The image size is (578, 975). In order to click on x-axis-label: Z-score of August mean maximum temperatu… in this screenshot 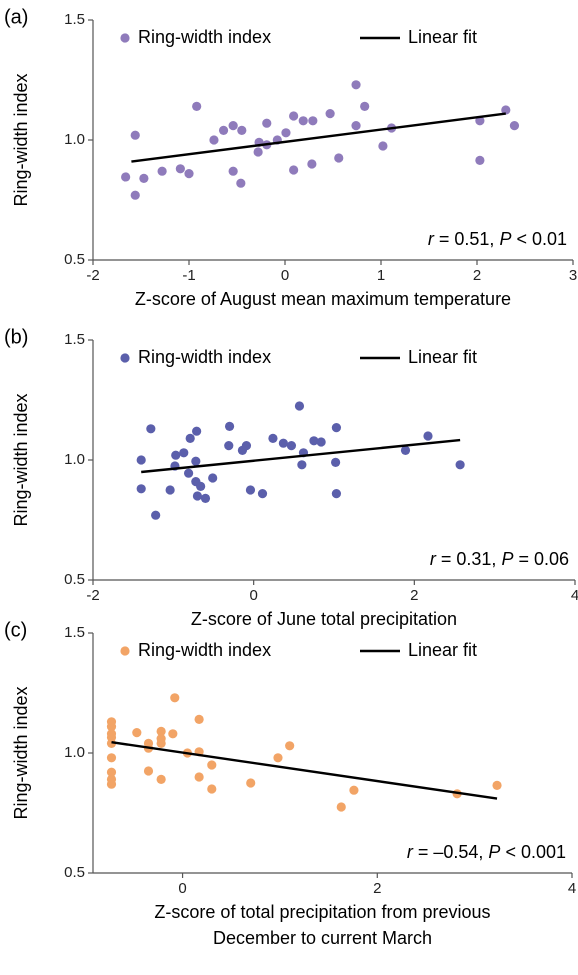, I will do `click(323, 299)`.